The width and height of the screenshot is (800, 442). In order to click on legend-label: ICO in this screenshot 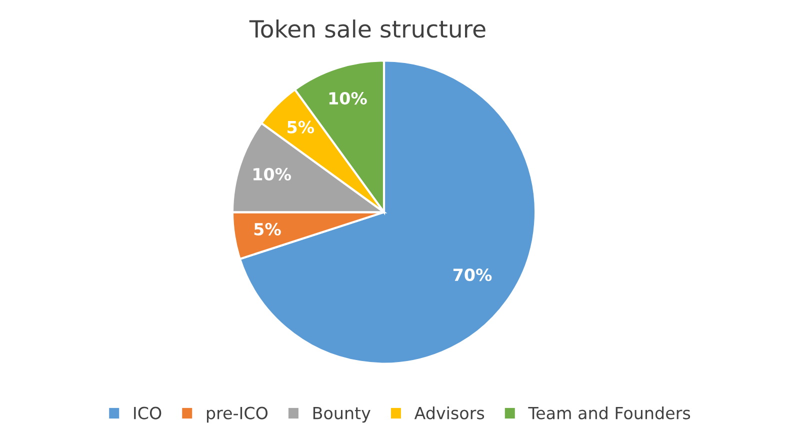, I will do `click(148, 413)`.